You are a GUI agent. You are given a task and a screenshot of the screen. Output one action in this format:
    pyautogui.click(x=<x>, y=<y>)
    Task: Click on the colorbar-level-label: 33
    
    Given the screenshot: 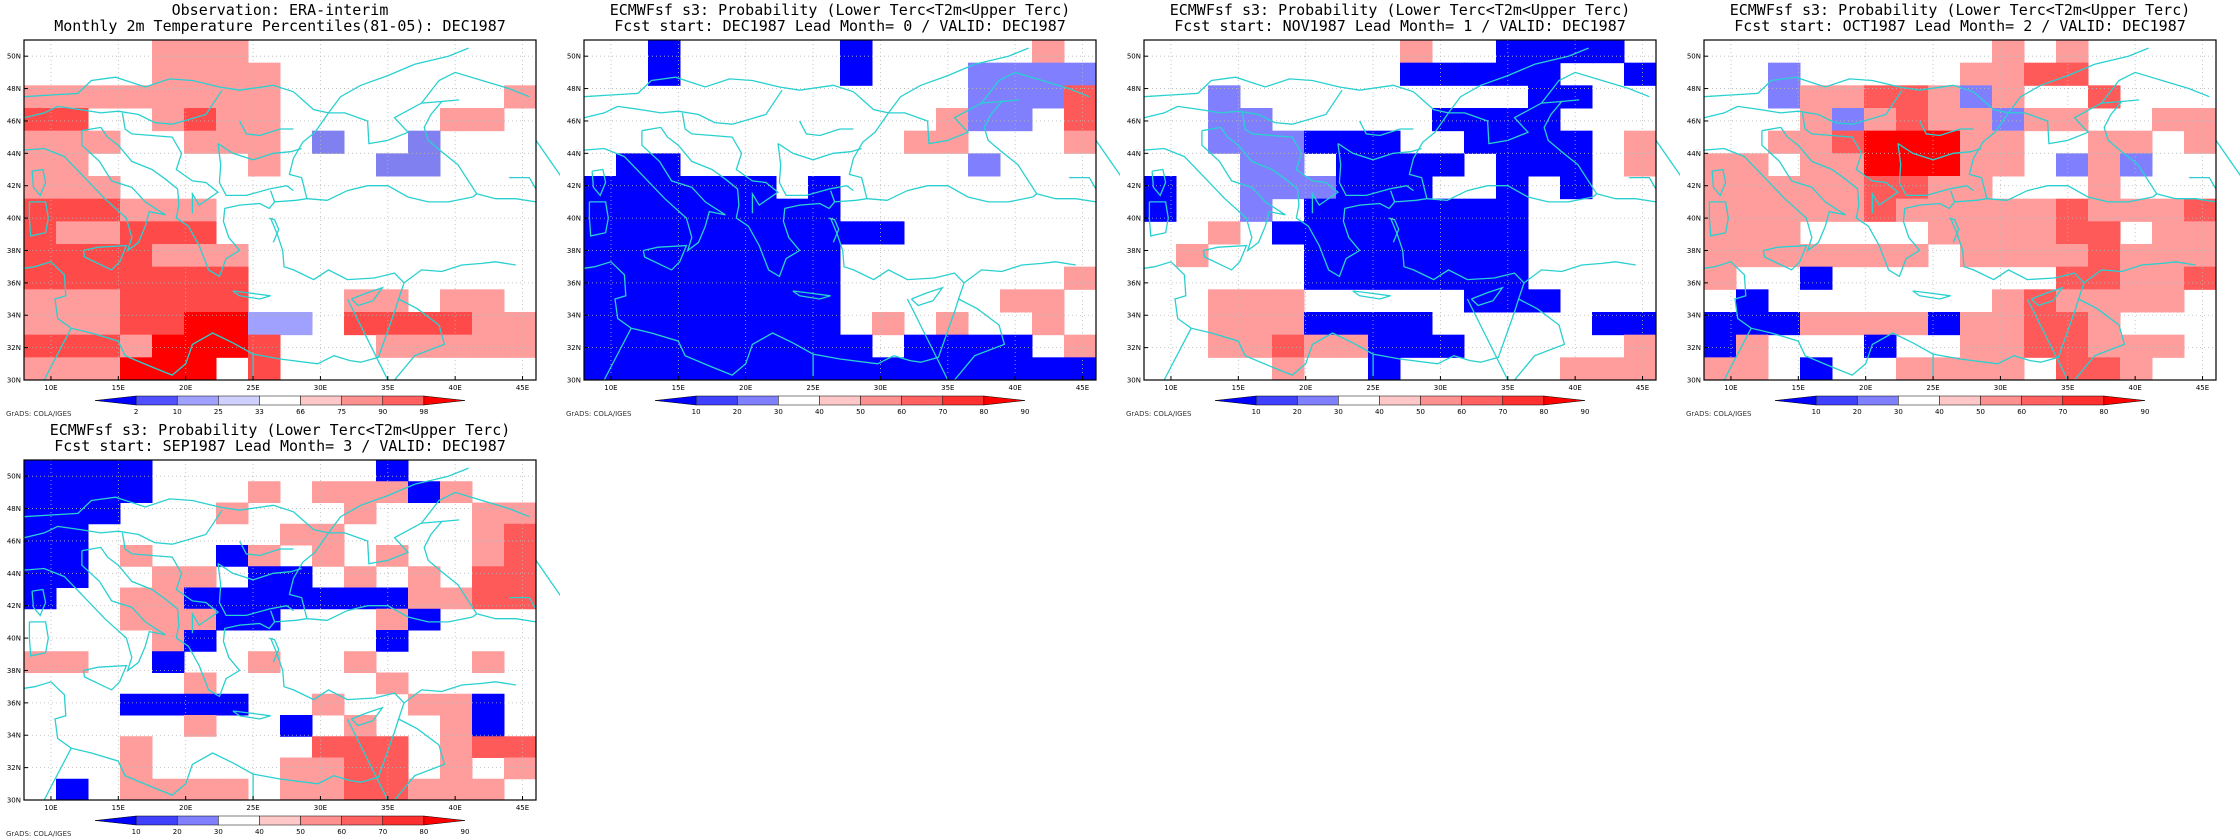 What is the action you would take?
    pyautogui.click(x=259, y=412)
    